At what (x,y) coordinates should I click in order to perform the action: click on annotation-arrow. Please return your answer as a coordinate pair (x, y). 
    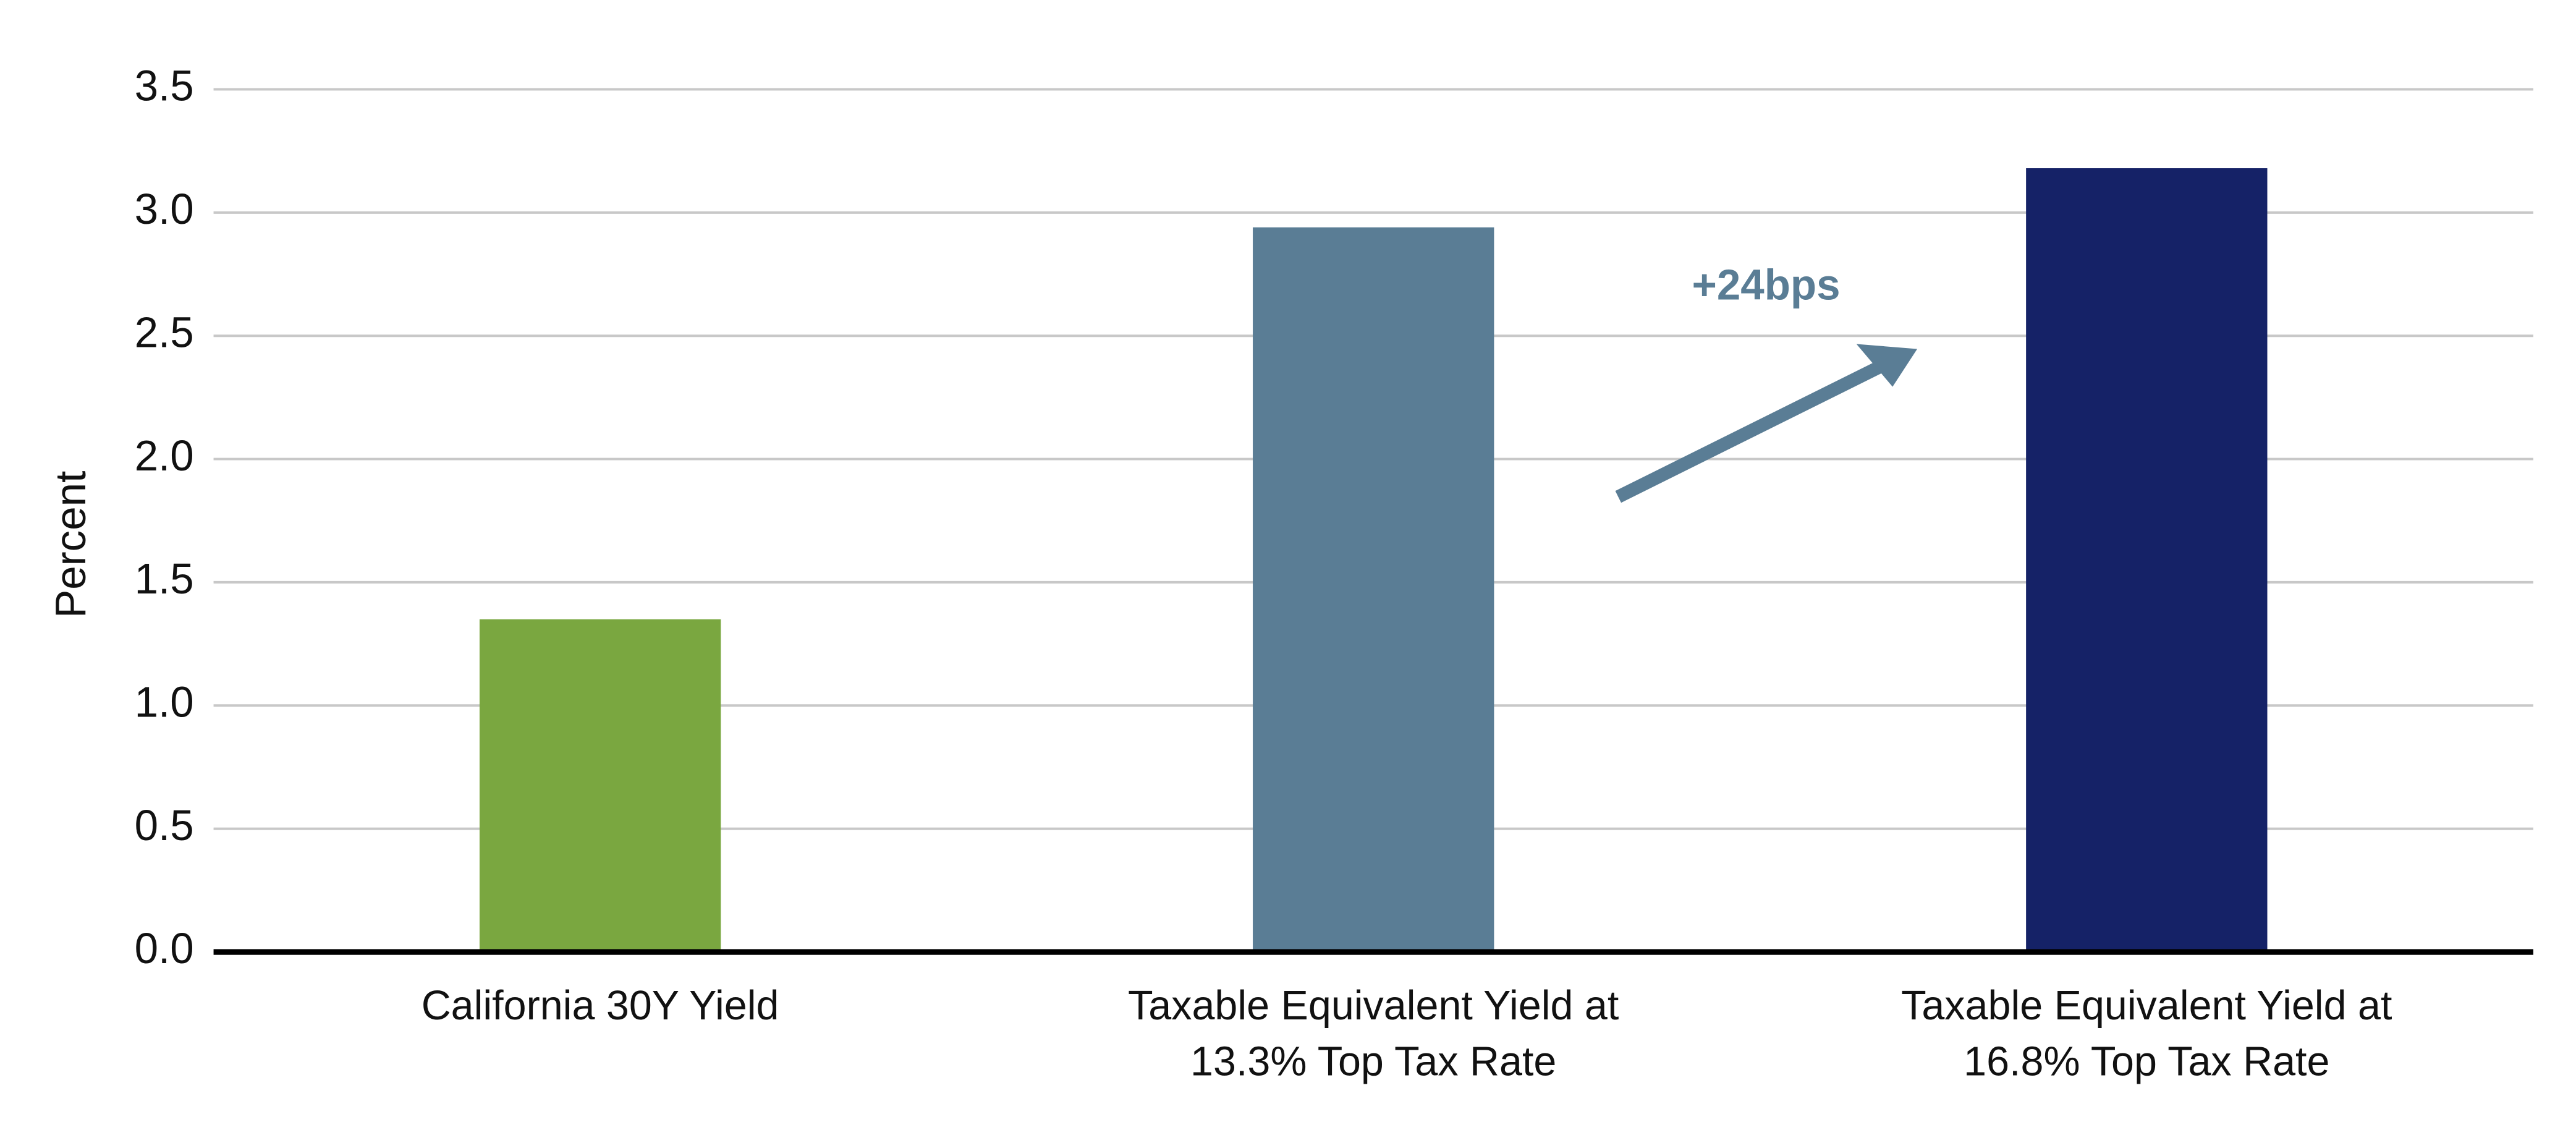
    Looking at the image, I should click on (1766, 423).